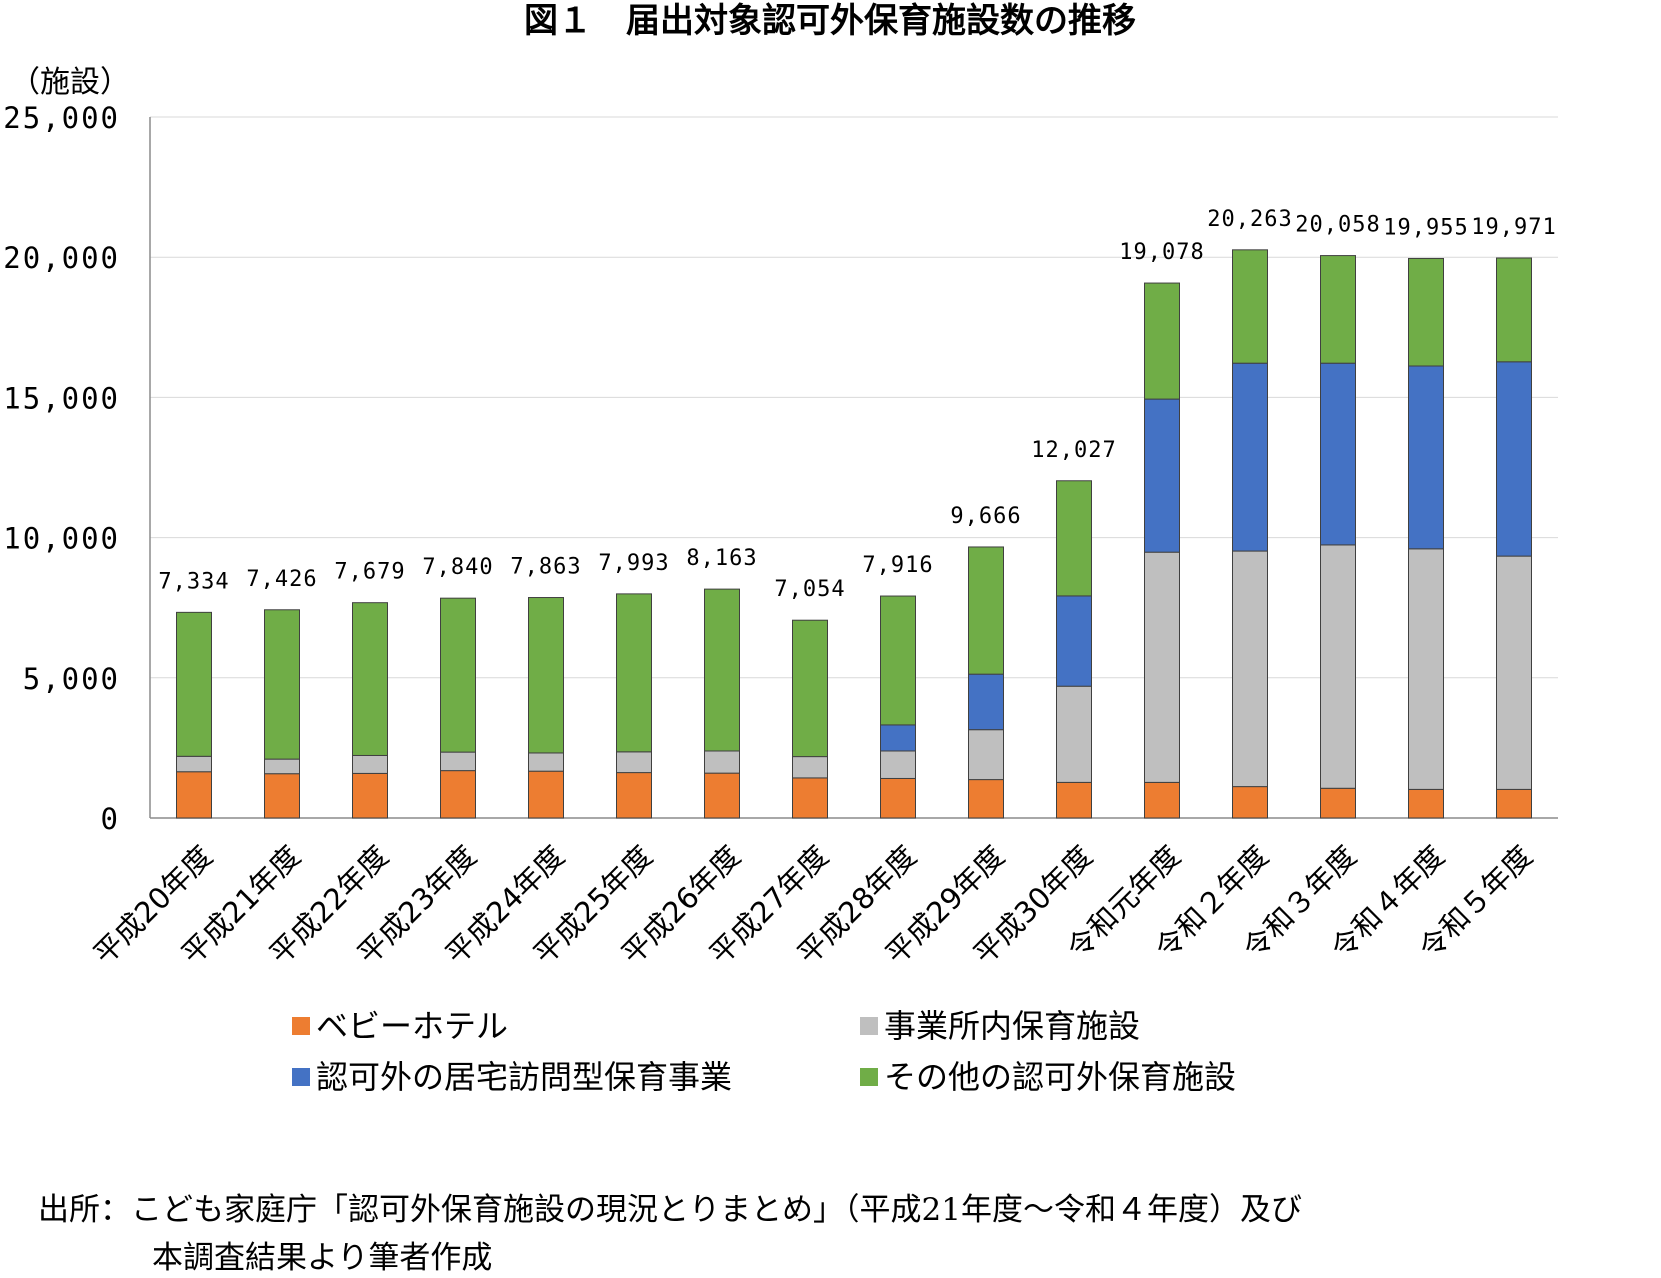 The height and width of the screenshot is (1278, 1661). I want to click on y-axis-unit-label: （施設）, so click(70, 82).